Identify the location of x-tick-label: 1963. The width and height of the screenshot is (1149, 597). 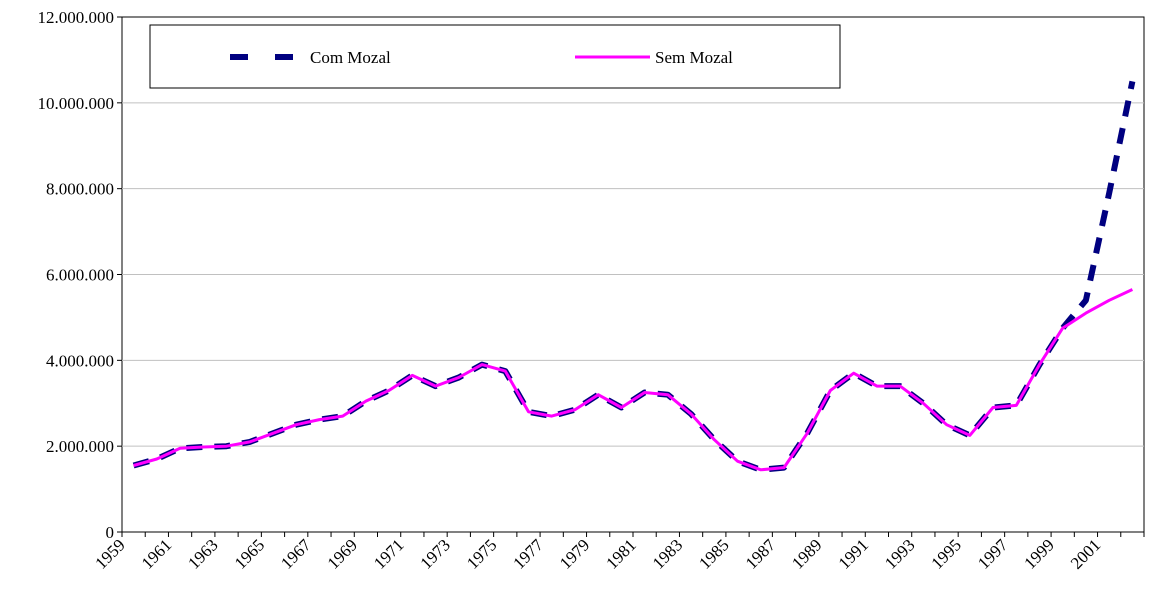
(202, 553).